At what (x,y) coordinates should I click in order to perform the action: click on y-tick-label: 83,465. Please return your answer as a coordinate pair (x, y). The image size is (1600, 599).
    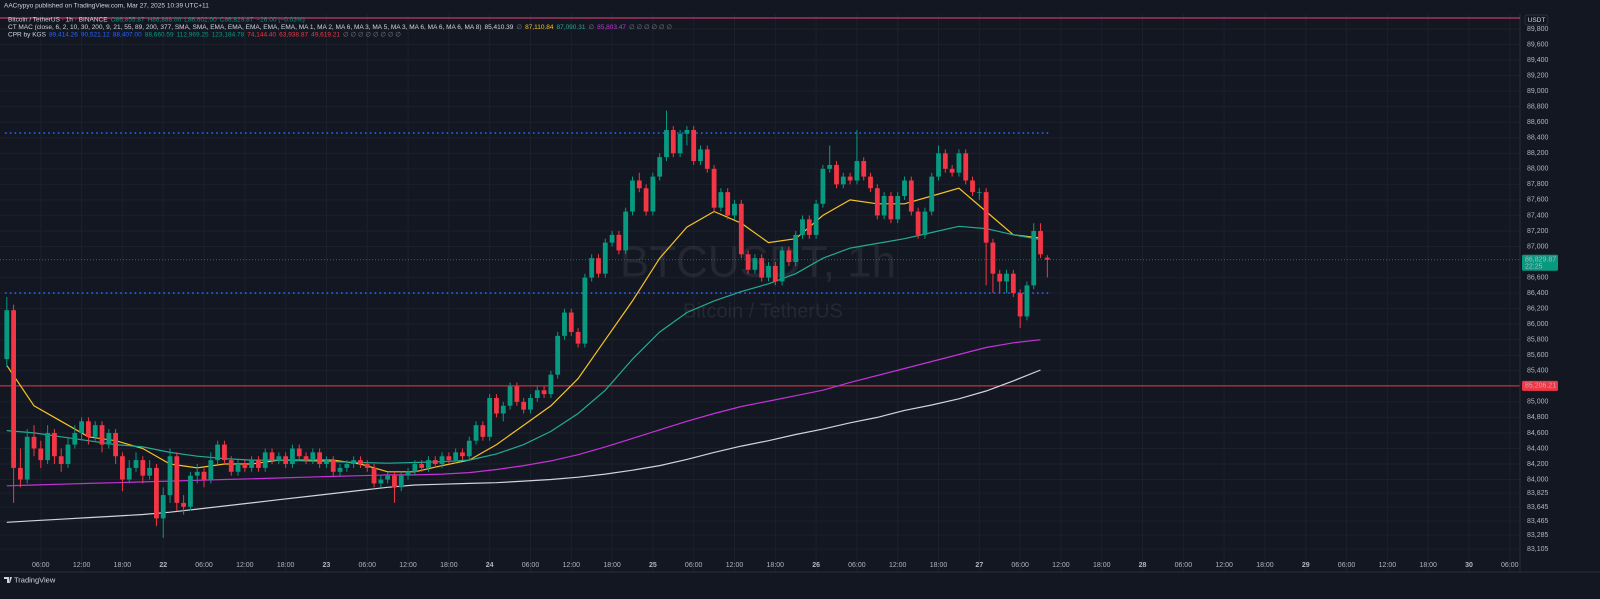
    Looking at the image, I should click on (1538, 521).